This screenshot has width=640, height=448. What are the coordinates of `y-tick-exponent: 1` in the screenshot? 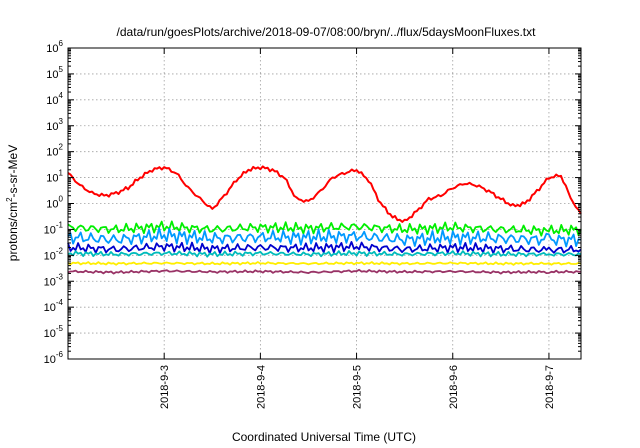 It's located at (61, 173).